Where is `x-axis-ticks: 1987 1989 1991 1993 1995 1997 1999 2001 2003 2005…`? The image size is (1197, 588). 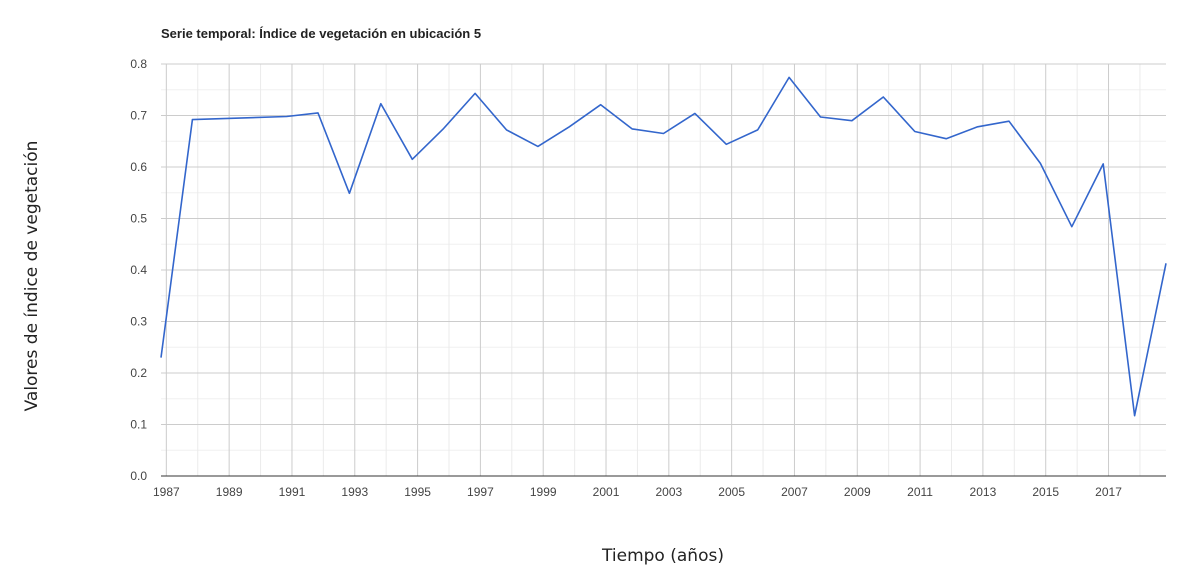 x-axis-ticks: 1987 1989 1991 1993 1995 1997 1999 2001 2003 2005… is located at coordinates (637, 492).